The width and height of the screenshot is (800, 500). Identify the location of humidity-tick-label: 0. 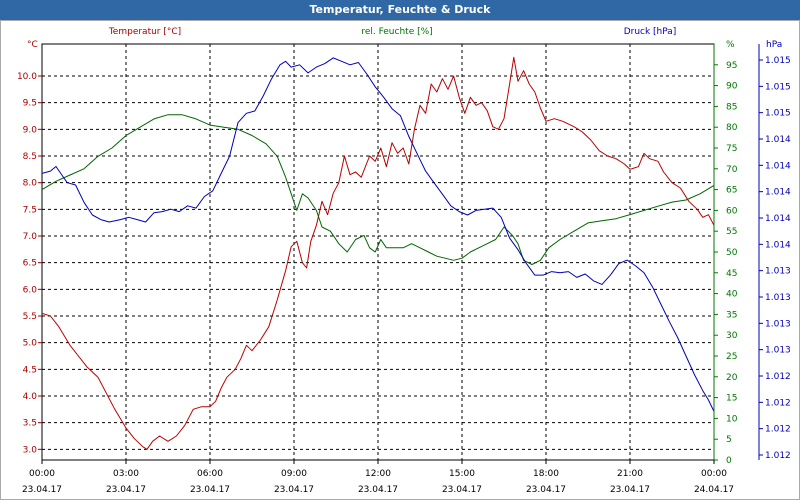
(729, 461).